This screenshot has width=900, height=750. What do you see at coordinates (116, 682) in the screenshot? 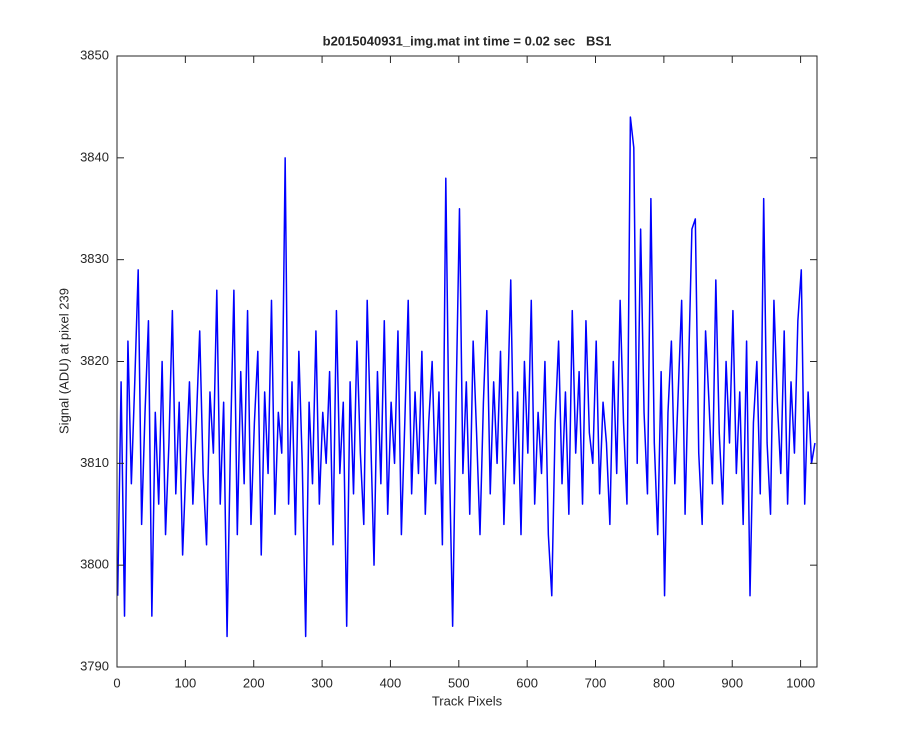
I see `x-tick-label: 0` at bounding box center [116, 682].